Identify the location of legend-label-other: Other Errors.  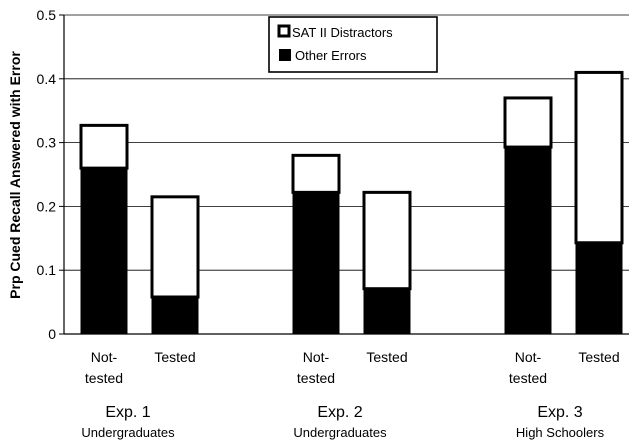
(331, 55).